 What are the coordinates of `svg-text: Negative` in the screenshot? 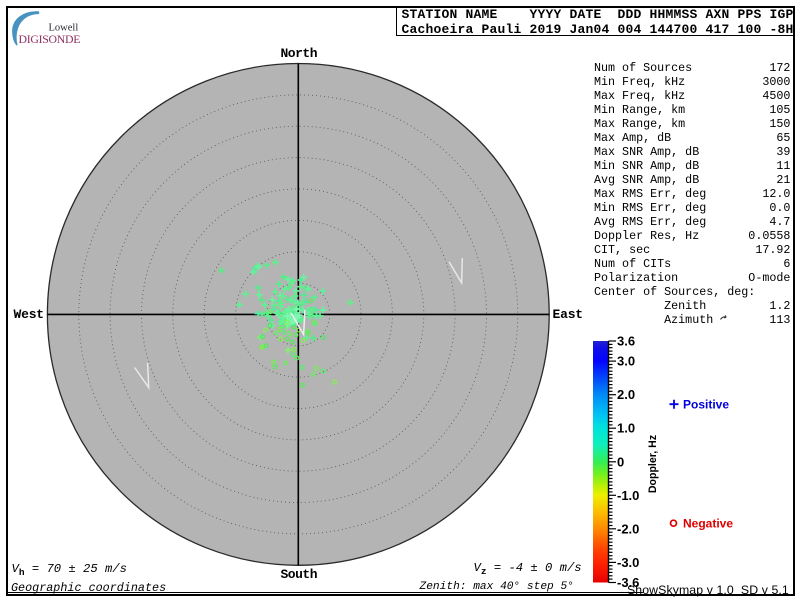 It's located at (708, 524).